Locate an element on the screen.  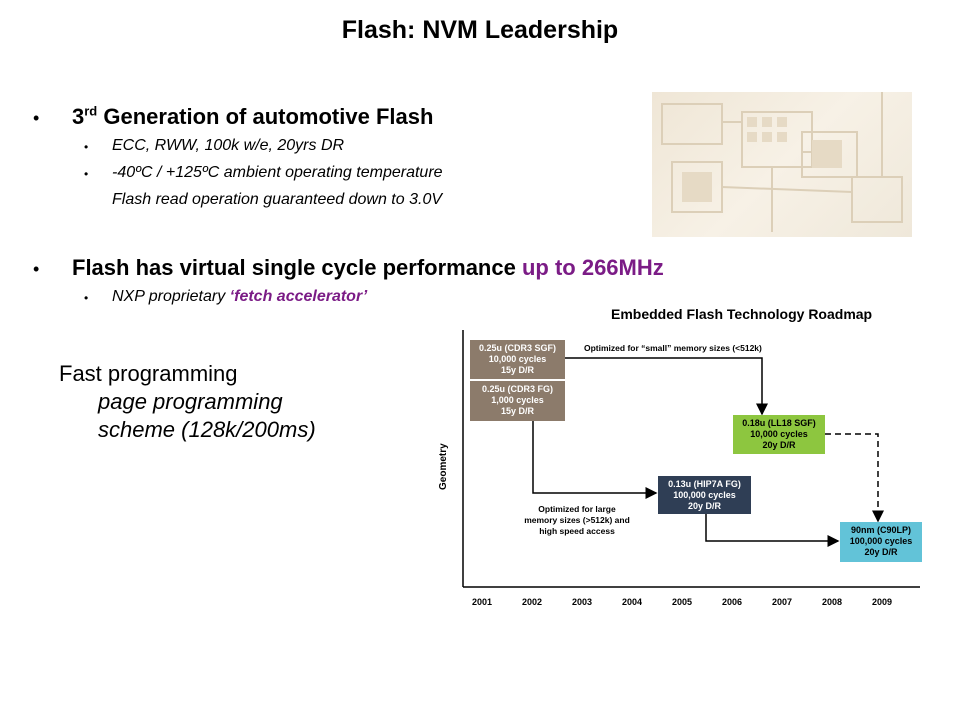
sub-bullet-fetch: NXP proprietary ‘fetch accelerator’ is located at coordinates (239, 297).